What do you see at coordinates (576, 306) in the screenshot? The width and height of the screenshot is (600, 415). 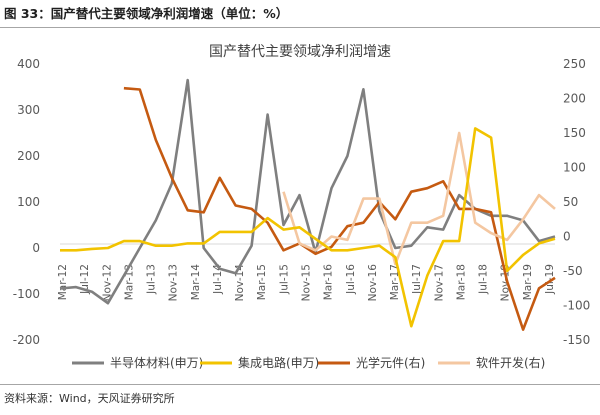 I see `right-tick-label: -100` at bounding box center [576, 306].